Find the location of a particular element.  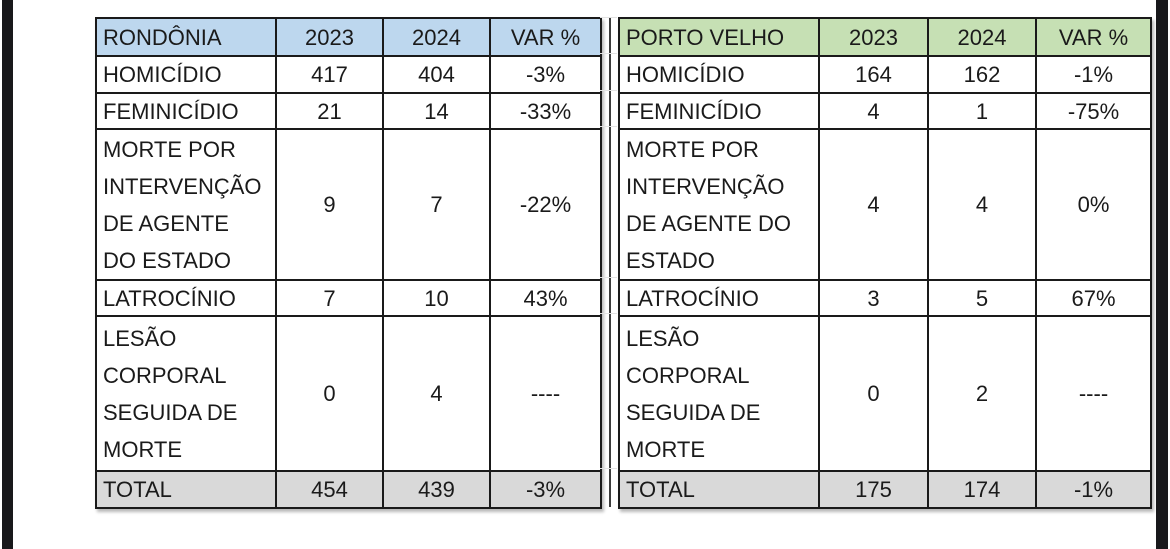

table-row: LESÃO CORPORAL SEGUIDA DE MORTE 0 2 ---- is located at coordinates (885, 392).